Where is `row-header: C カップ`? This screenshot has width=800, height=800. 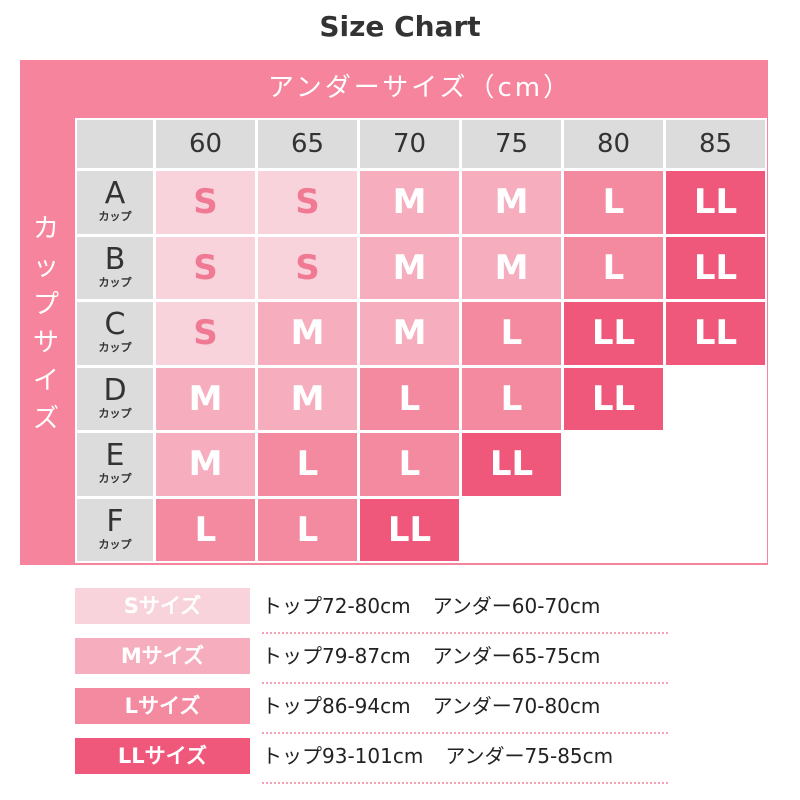
row-header: C カップ is located at coordinates (115, 333).